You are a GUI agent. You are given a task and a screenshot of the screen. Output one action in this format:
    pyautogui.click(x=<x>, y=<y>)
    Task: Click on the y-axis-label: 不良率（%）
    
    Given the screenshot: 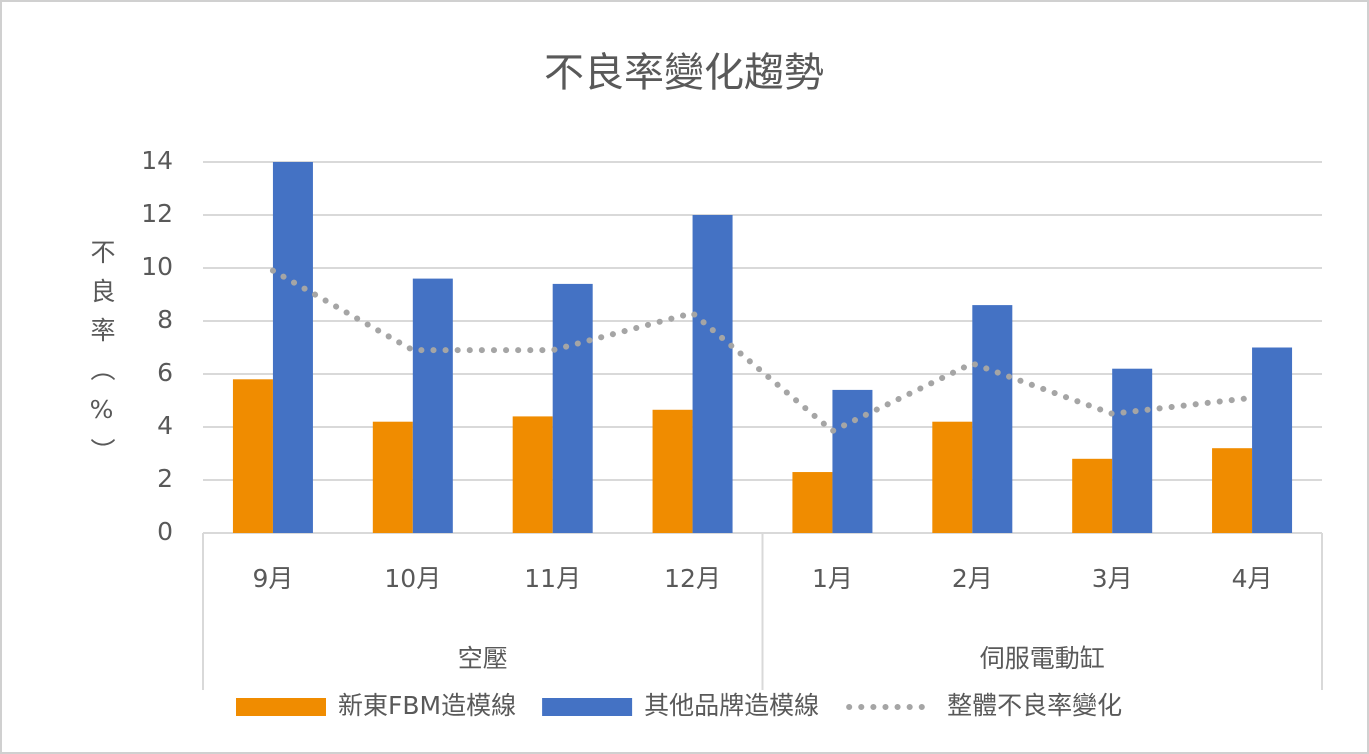 What is the action you would take?
    pyautogui.click(x=101, y=358)
    